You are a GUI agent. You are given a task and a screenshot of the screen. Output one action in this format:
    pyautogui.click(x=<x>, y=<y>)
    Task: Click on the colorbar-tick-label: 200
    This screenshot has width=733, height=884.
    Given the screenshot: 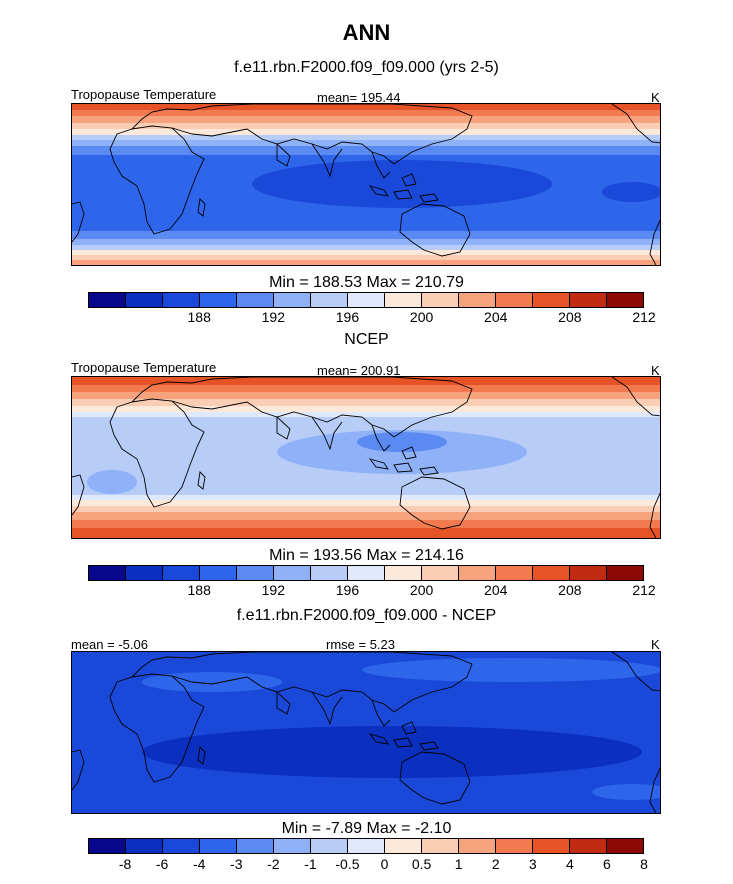 What is the action you would take?
    pyautogui.click(x=421, y=317)
    